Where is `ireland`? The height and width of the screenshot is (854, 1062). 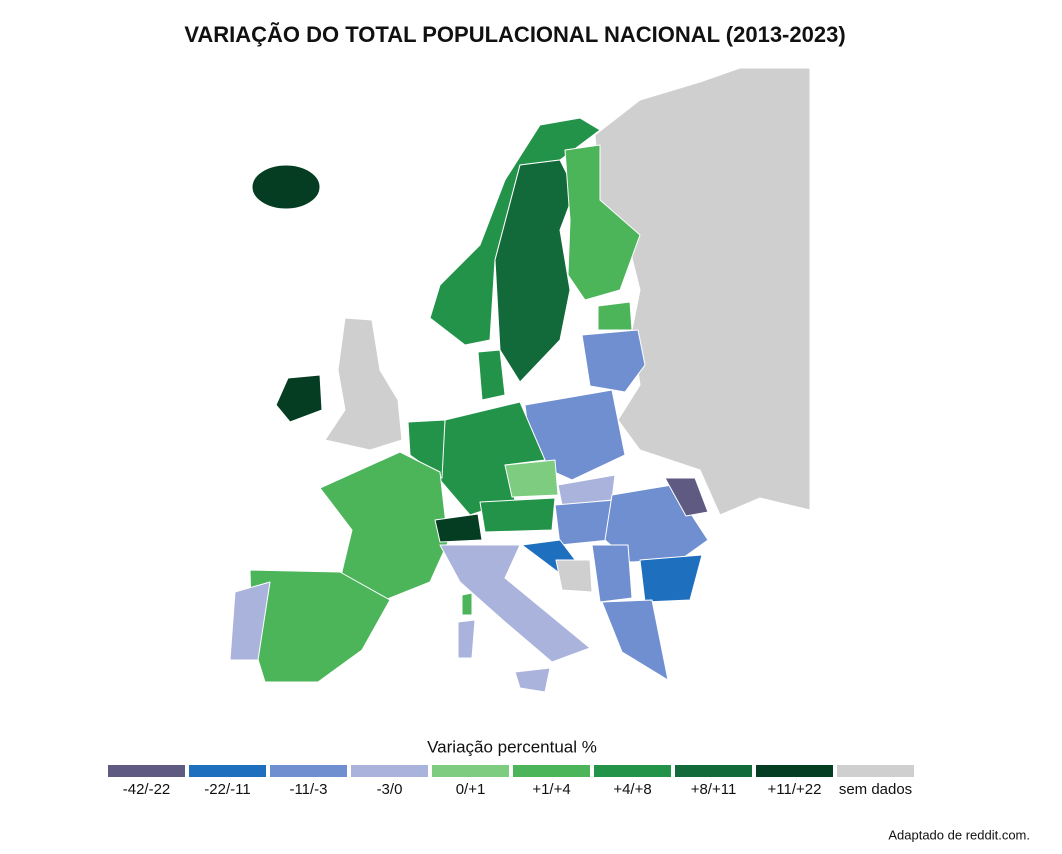
ireland is located at coordinates (299, 398).